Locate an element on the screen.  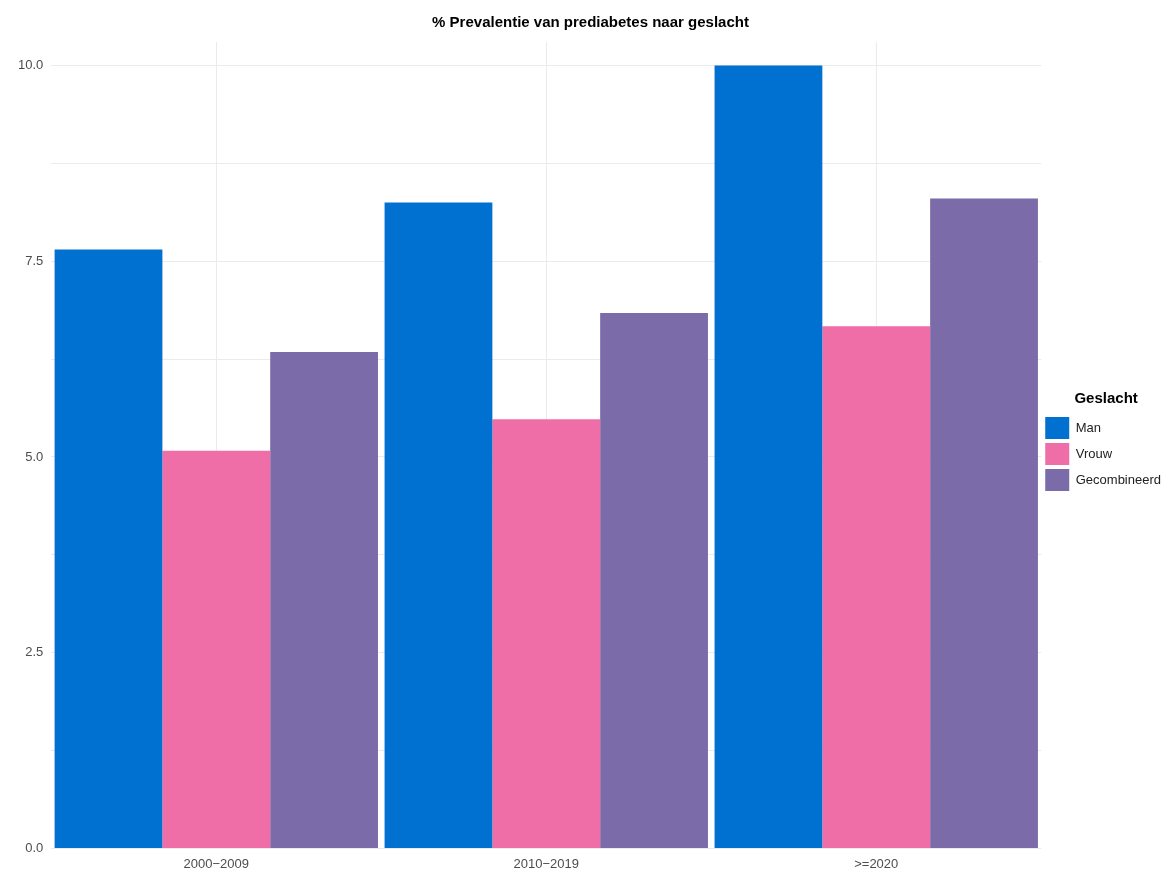
y-tick-label: 7.5 is located at coordinates (34, 260).